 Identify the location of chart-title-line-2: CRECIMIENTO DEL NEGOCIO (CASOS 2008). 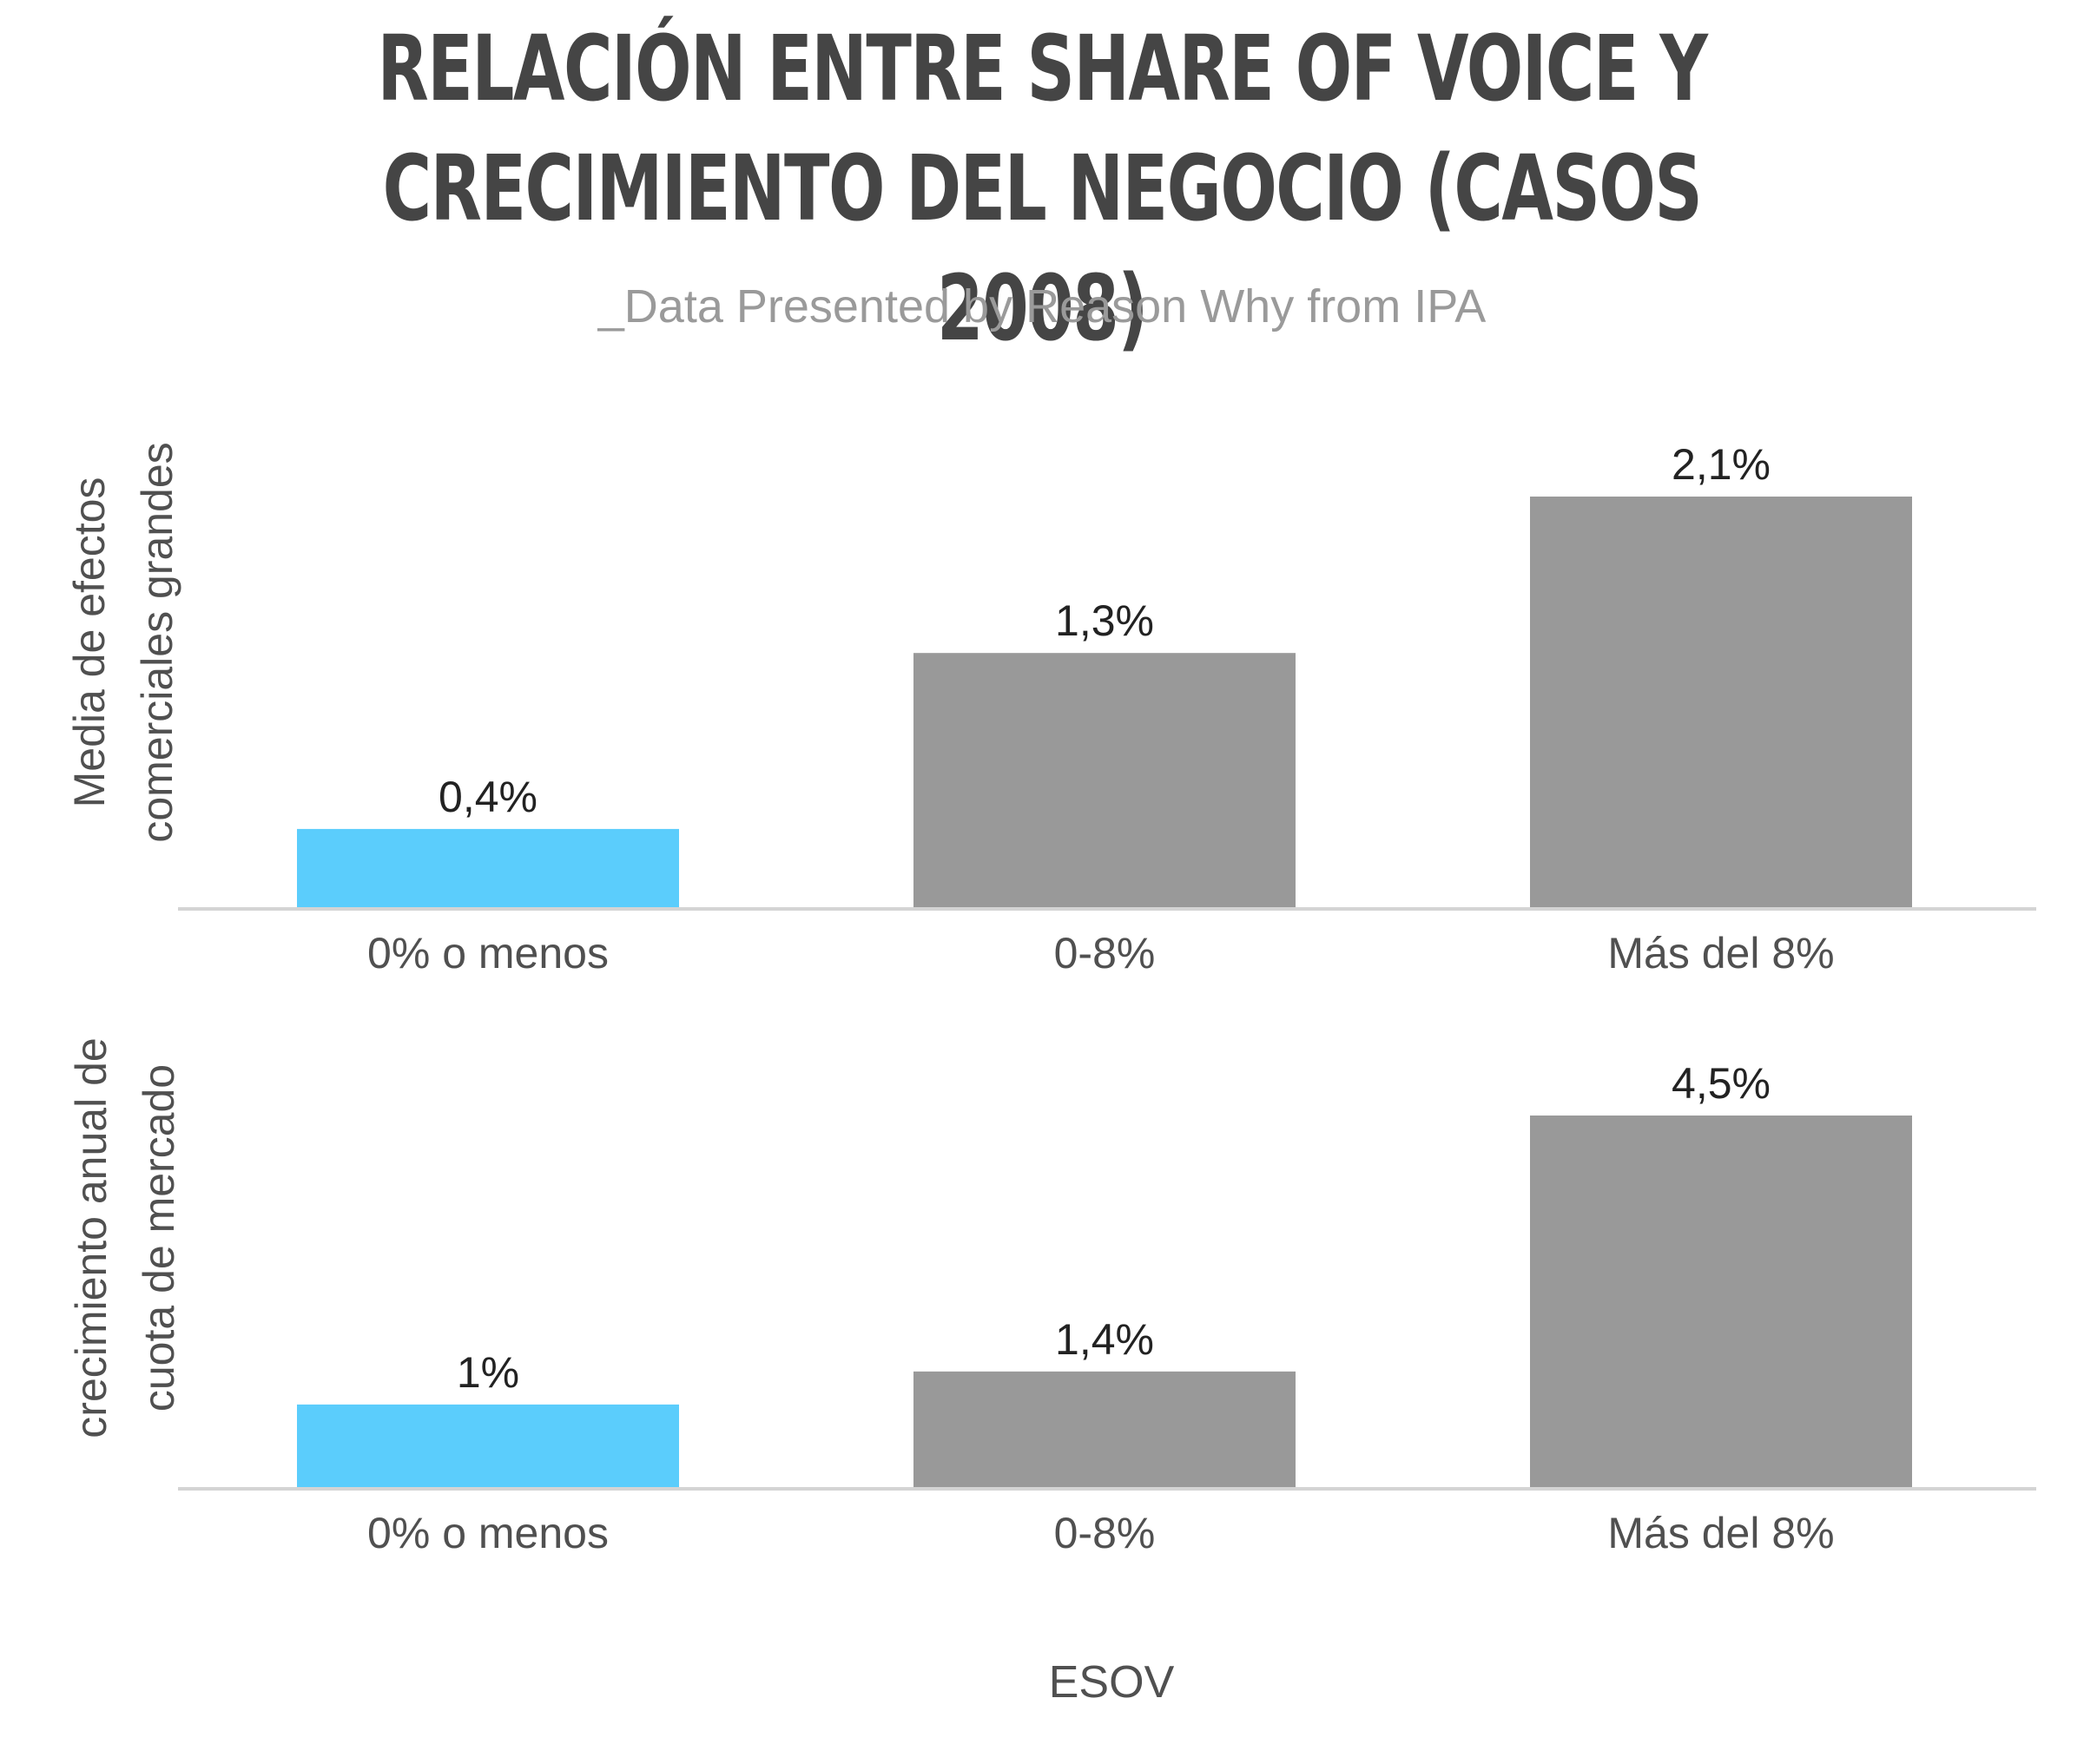
(1042, 248).